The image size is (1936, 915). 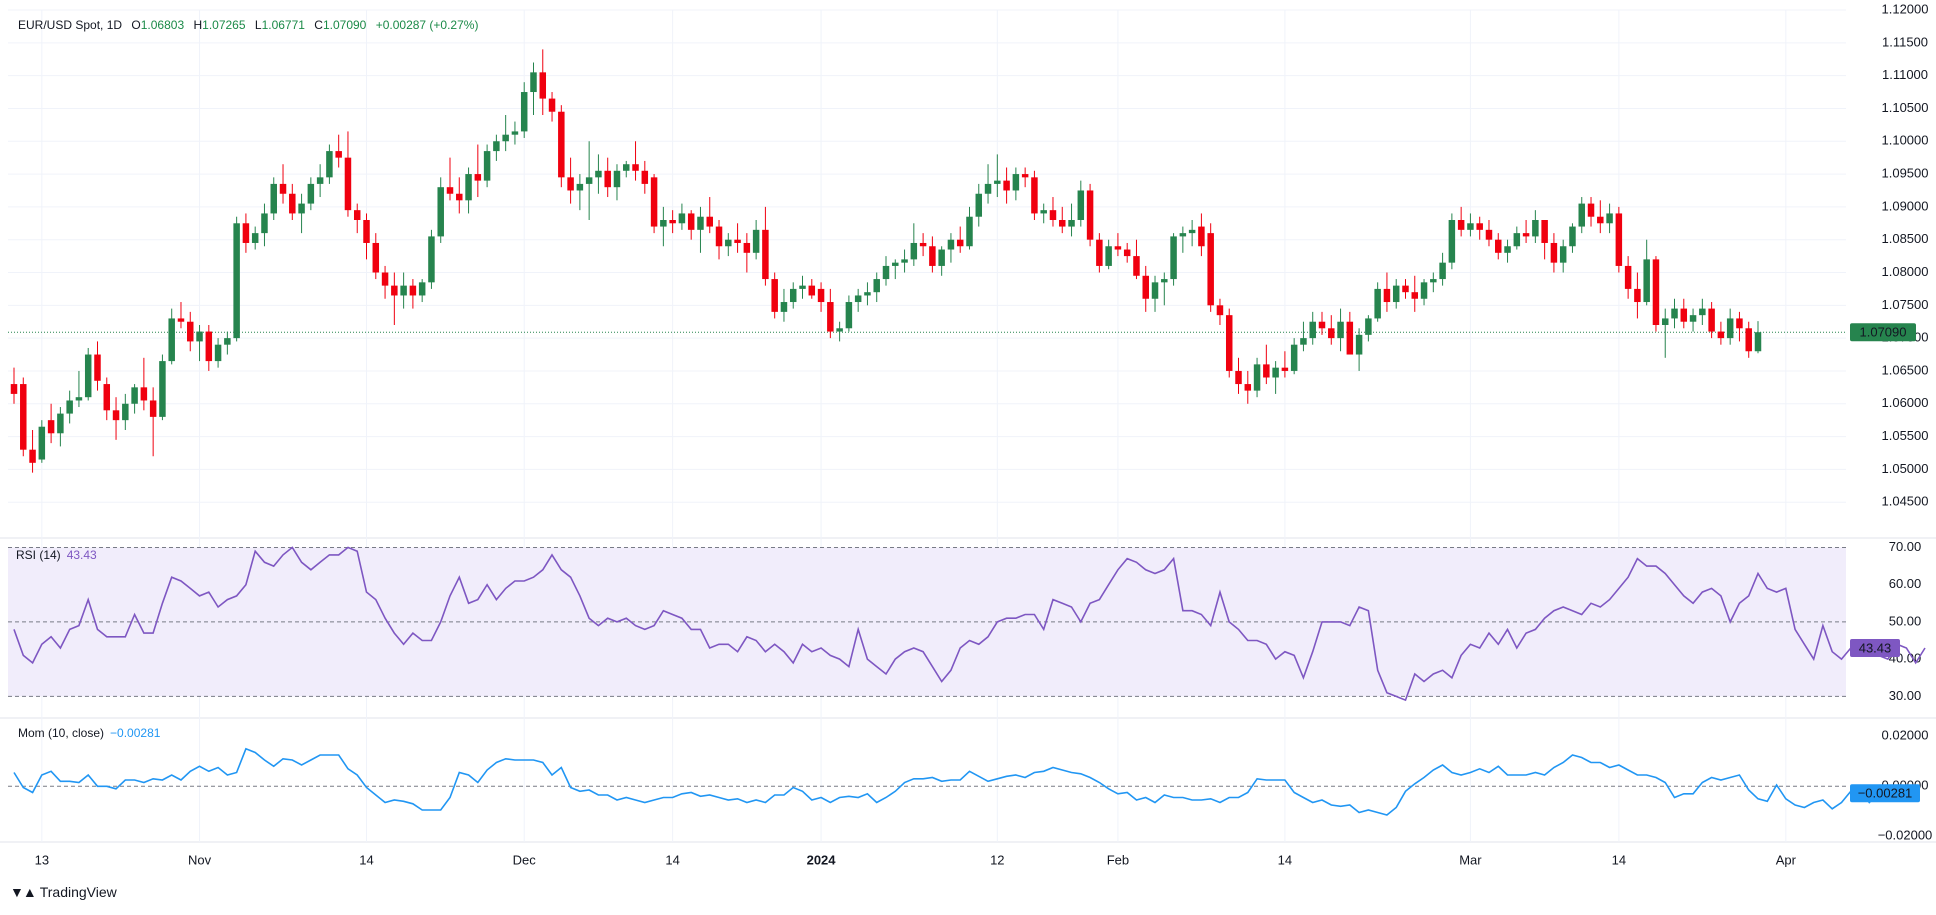 What do you see at coordinates (70, 25) in the screenshot?
I see `symbol-title: EUR/USD Spot, 1D` at bounding box center [70, 25].